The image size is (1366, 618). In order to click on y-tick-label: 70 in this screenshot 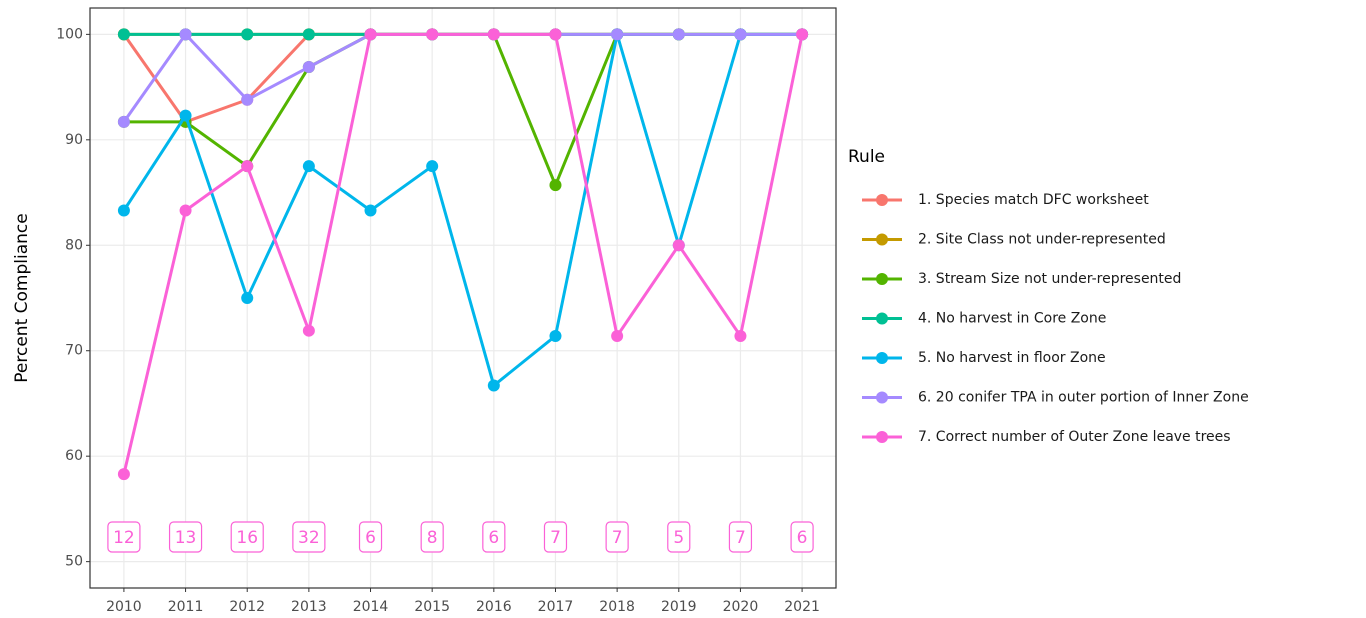, I will do `click(74, 351)`.